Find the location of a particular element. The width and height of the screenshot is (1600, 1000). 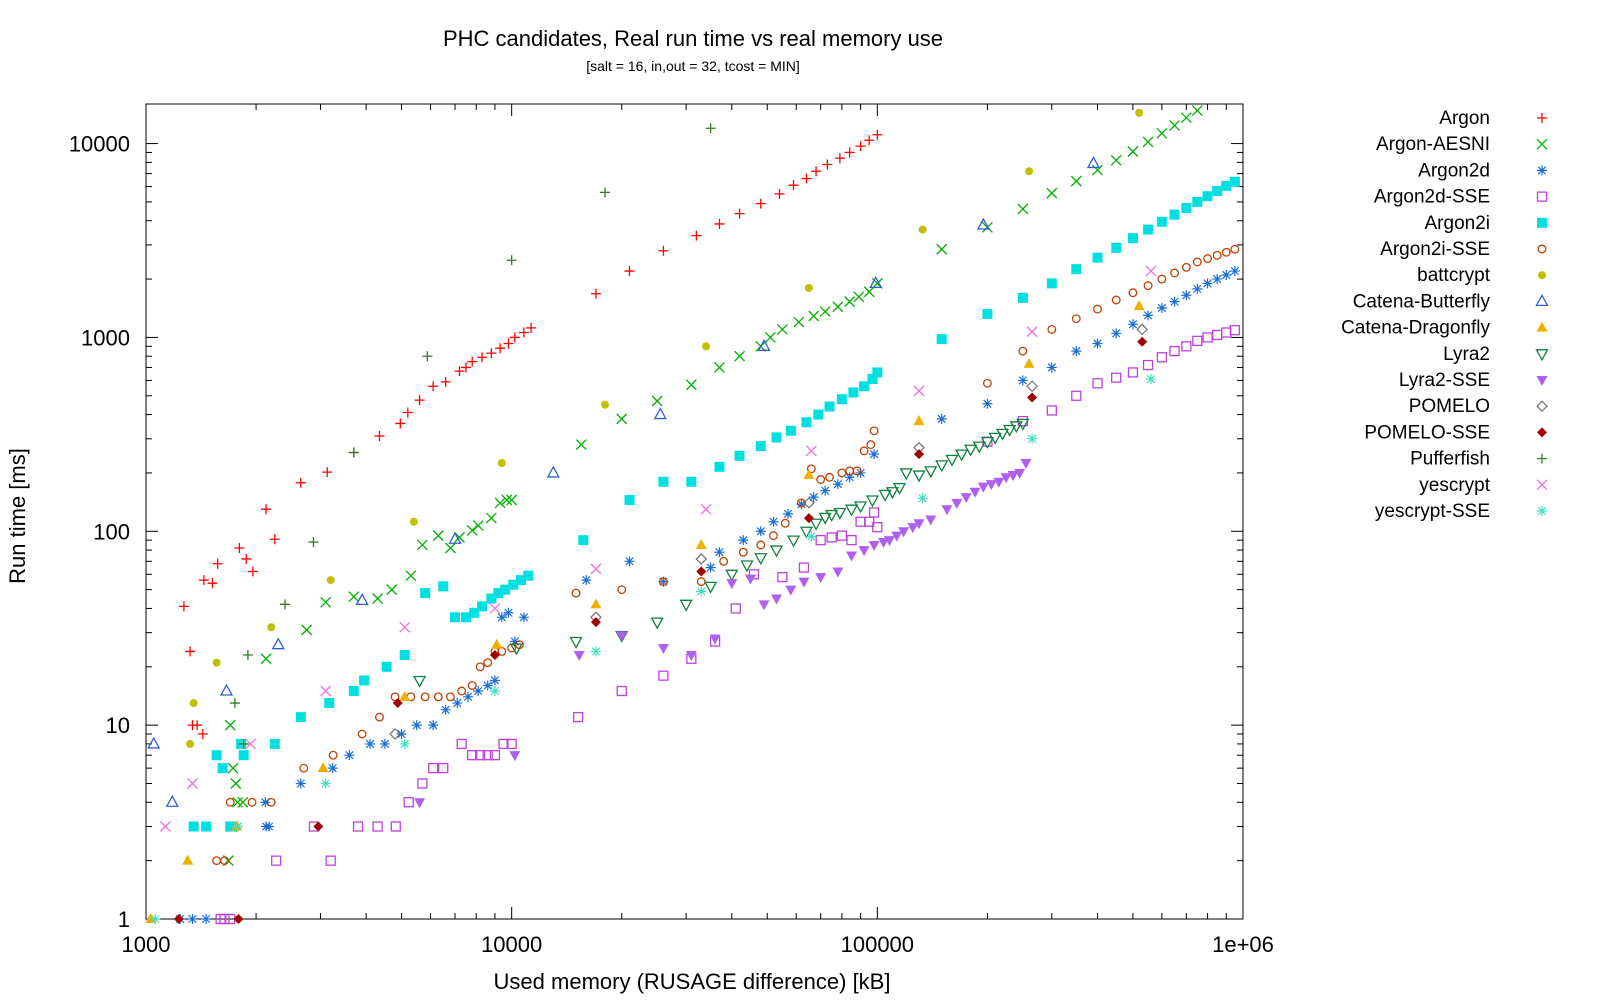

series-lyra2 is located at coordinates (721, 553).